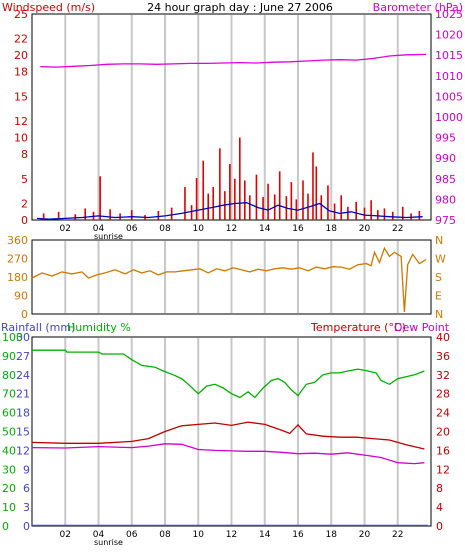  What do you see at coordinates (233, 60) in the screenshot?
I see `barometer-line` at bounding box center [233, 60].